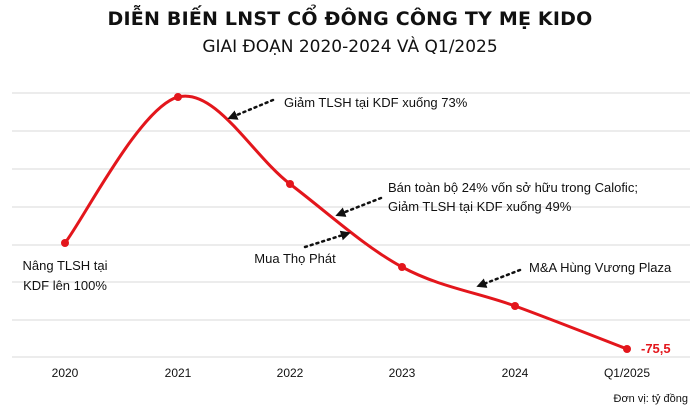 The height and width of the screenshot is (420, 700). Describe the element at coordinates (350, 19) in the screenshot. I see `chart-title: DIỄN BIẾN LNST CỔ ĐÔNG CÔNG TY MẸ KIDO` at that location.